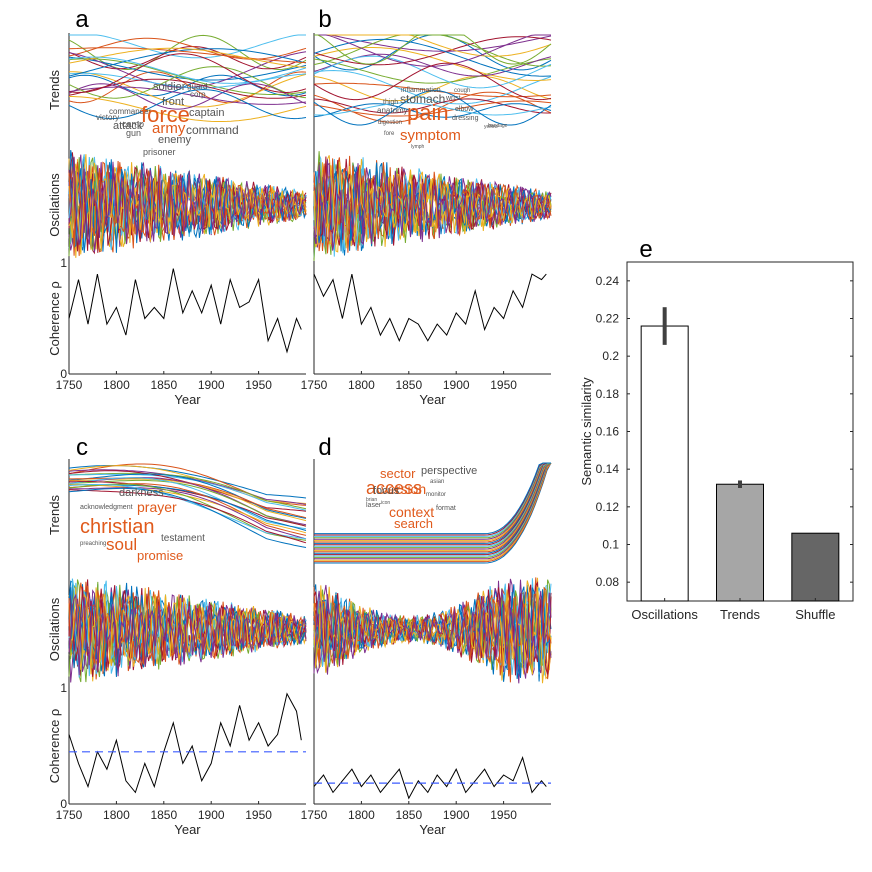 This screenshot has height=872, width=872. I want to click on wordcloud-word: symptom, so click(430, 135).